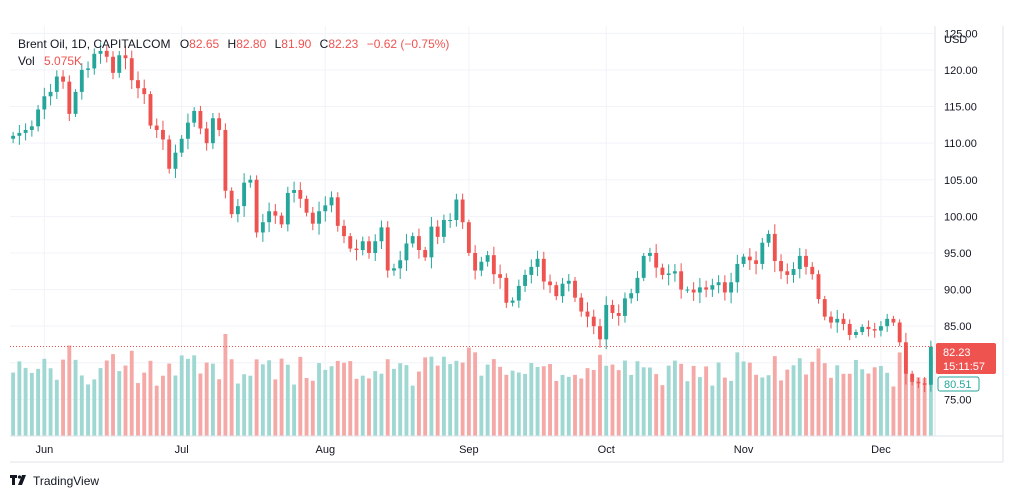 The image size is (1012, 498). What do you see at coordinates (958, 254) in the screenshot?
I see `y-tick-label: 95.00` at bounding box center [958, 254].